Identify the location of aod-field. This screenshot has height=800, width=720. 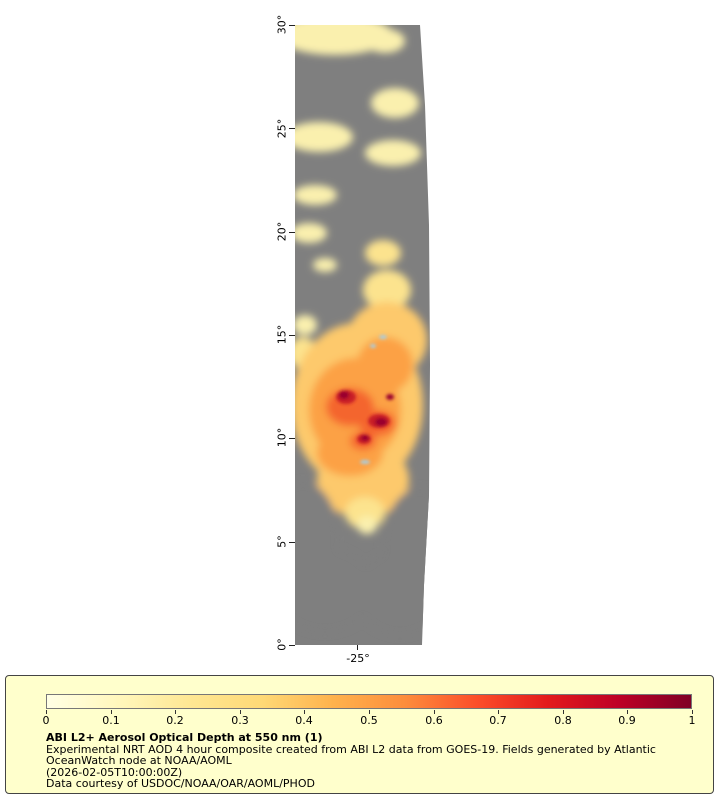
(362, 330).